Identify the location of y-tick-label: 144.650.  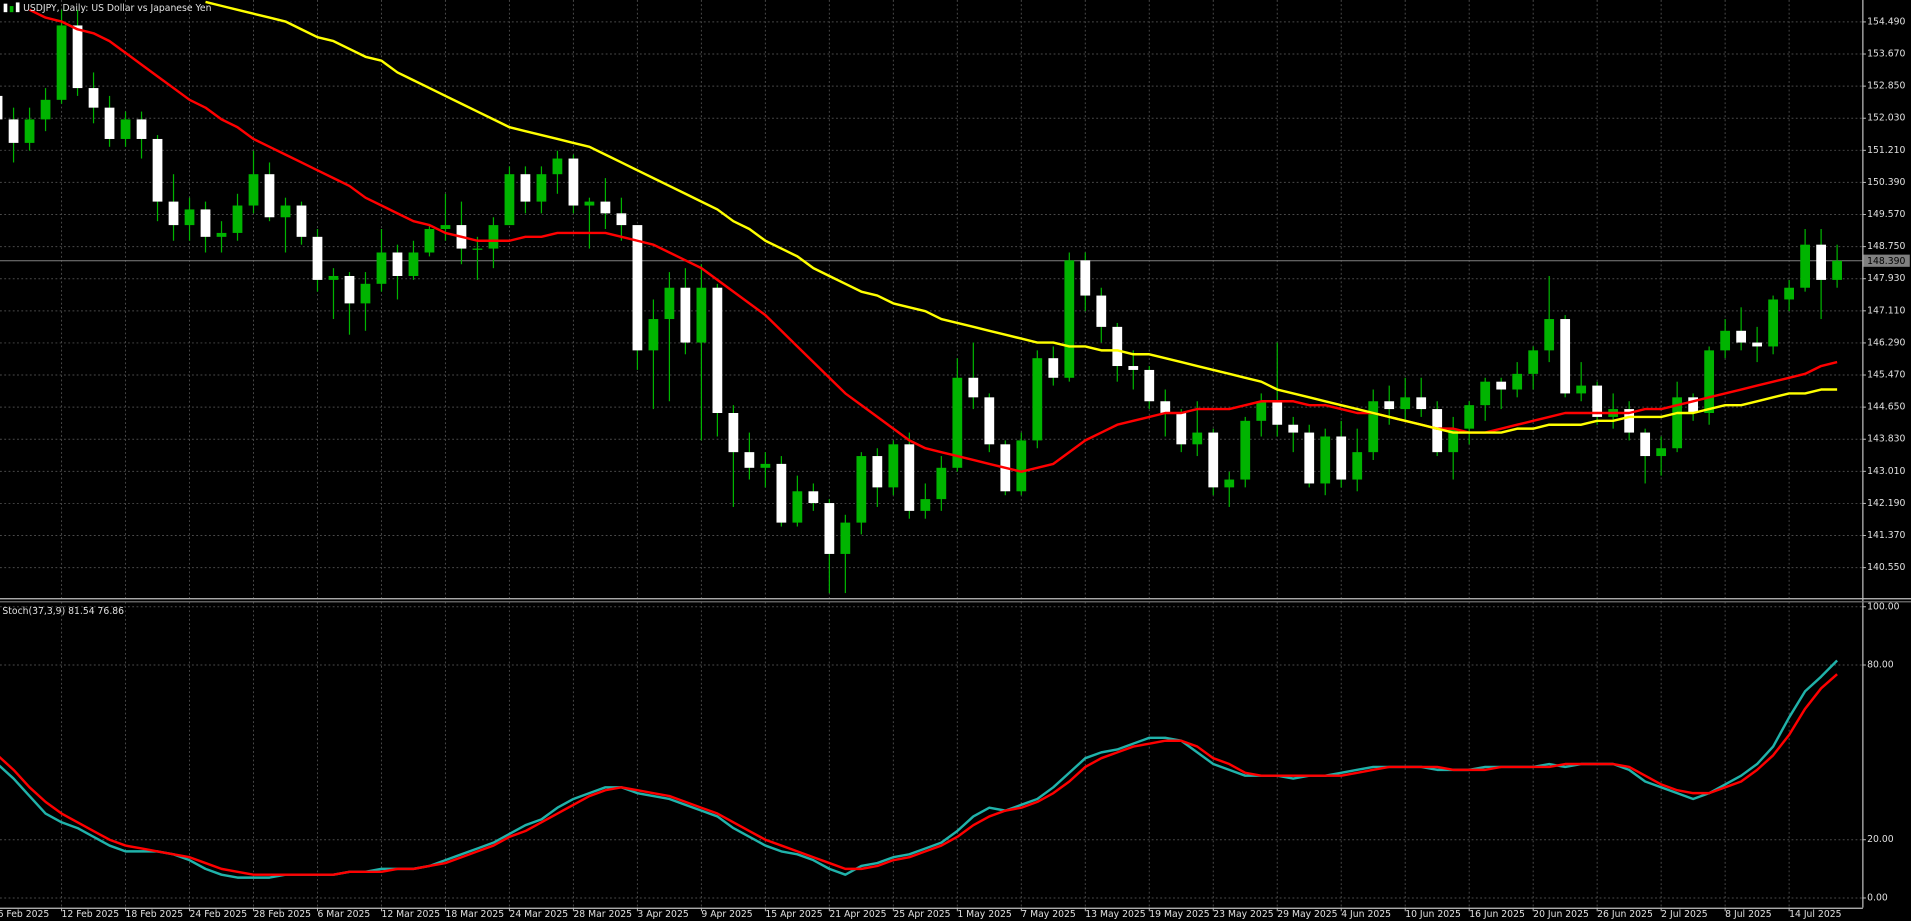
(1886, 407).